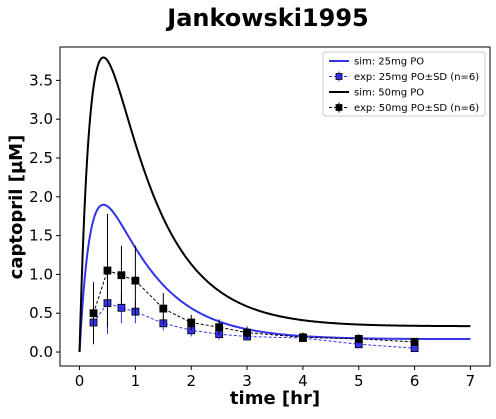 The image size is (496, 419). I want to click on legend-entry-label: sim: 50mg PO, so click(389, 93).